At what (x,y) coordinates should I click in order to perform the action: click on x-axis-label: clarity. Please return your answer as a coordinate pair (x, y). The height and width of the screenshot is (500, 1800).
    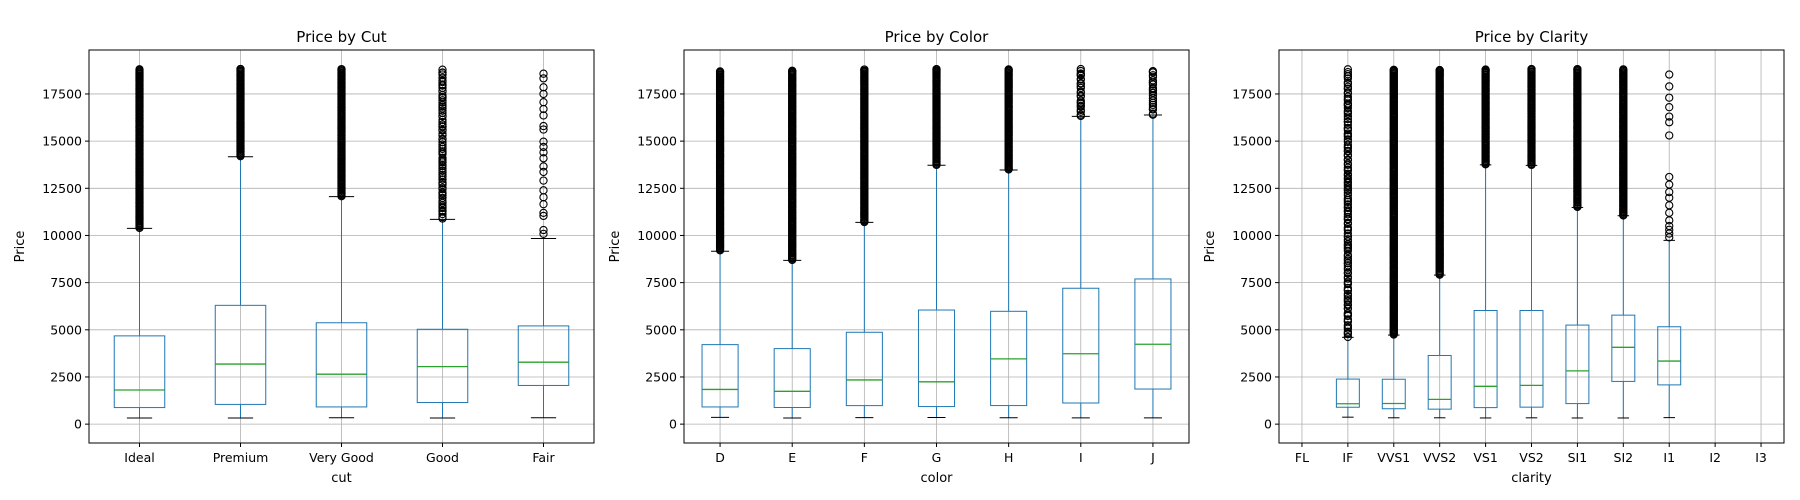
    Looking at the image, I should click on (1531, 478).